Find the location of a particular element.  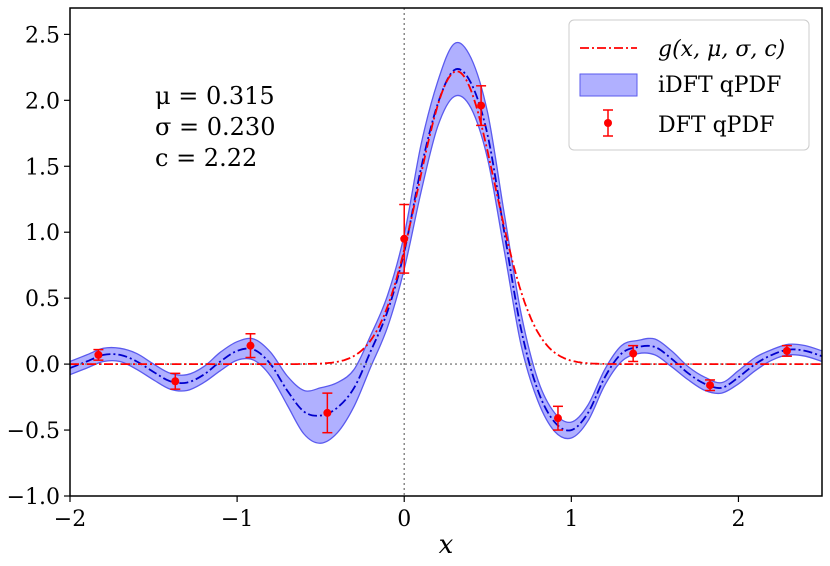

y-tick-label: 0.5 is located at coordinates (42, 299).